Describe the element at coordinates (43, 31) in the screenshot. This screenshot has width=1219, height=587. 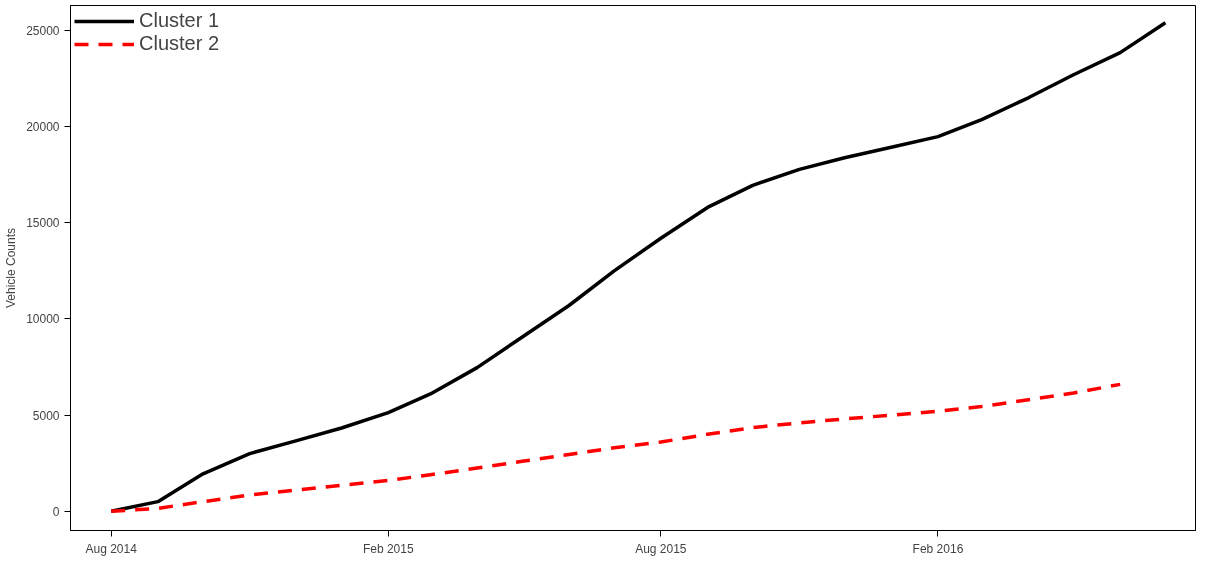
I see `y-tick-label: 25000` at that location.